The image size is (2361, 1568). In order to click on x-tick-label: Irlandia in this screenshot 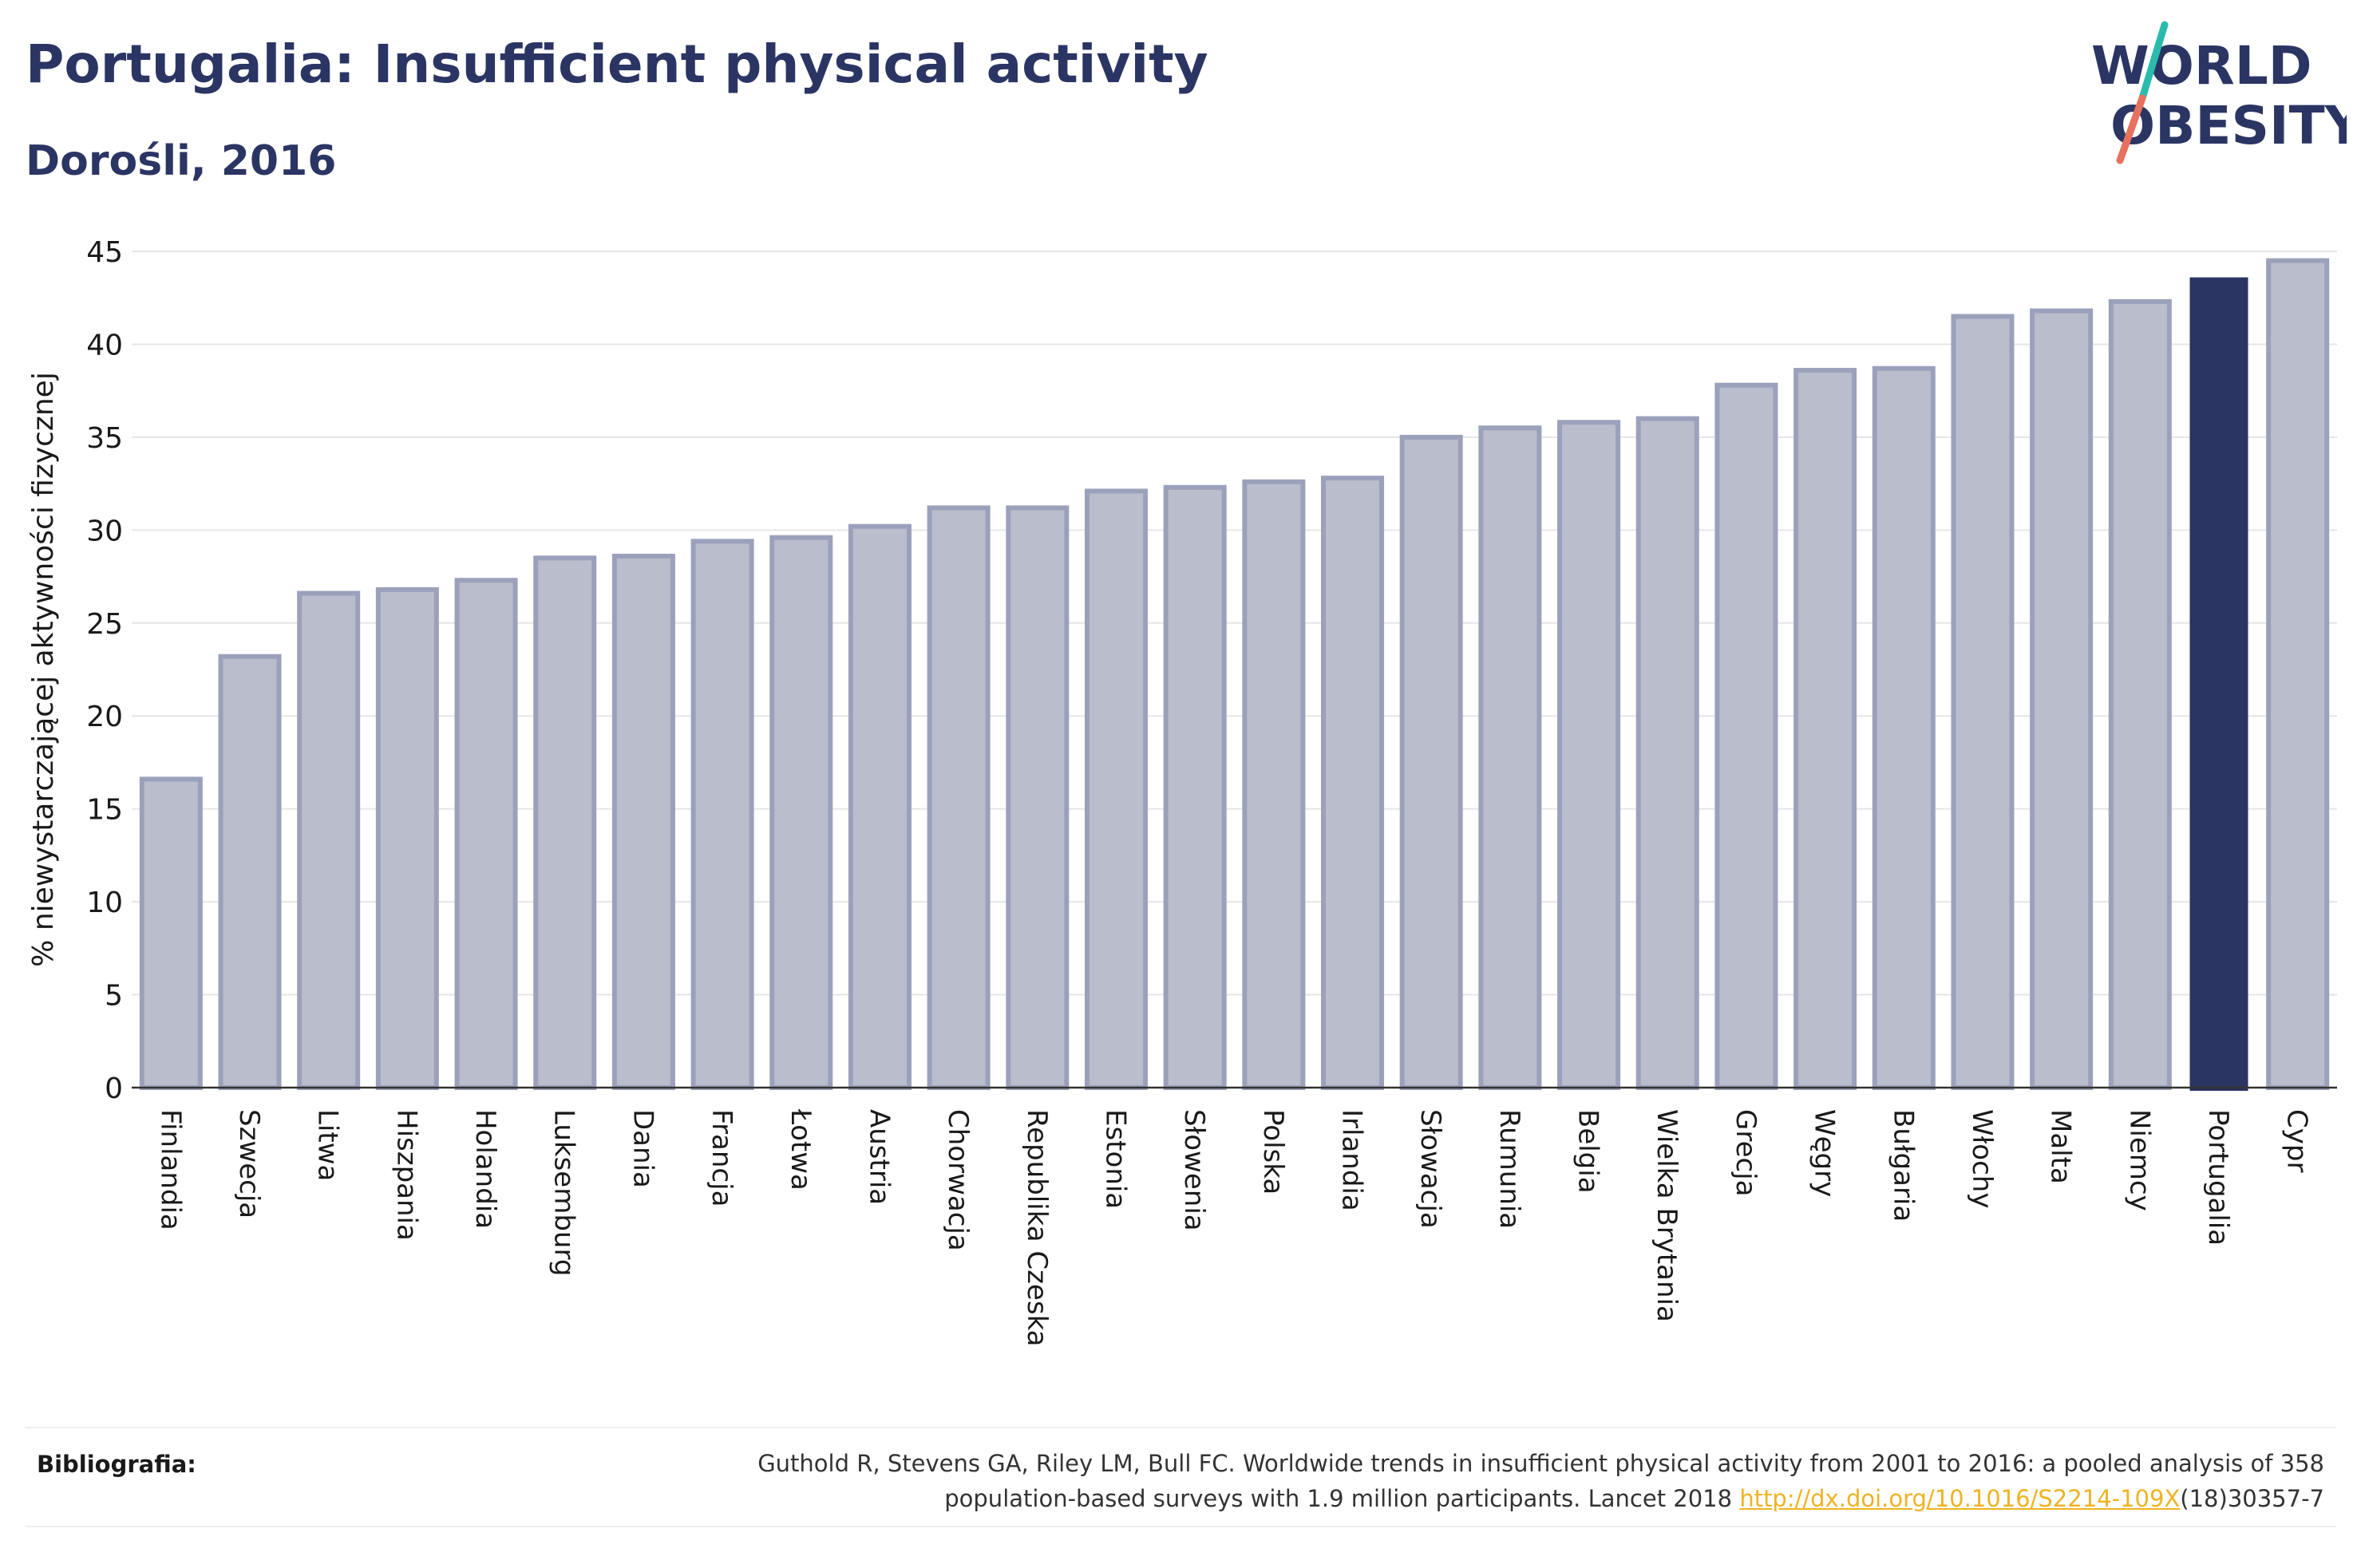, I will do `click(1352, 1160)`.